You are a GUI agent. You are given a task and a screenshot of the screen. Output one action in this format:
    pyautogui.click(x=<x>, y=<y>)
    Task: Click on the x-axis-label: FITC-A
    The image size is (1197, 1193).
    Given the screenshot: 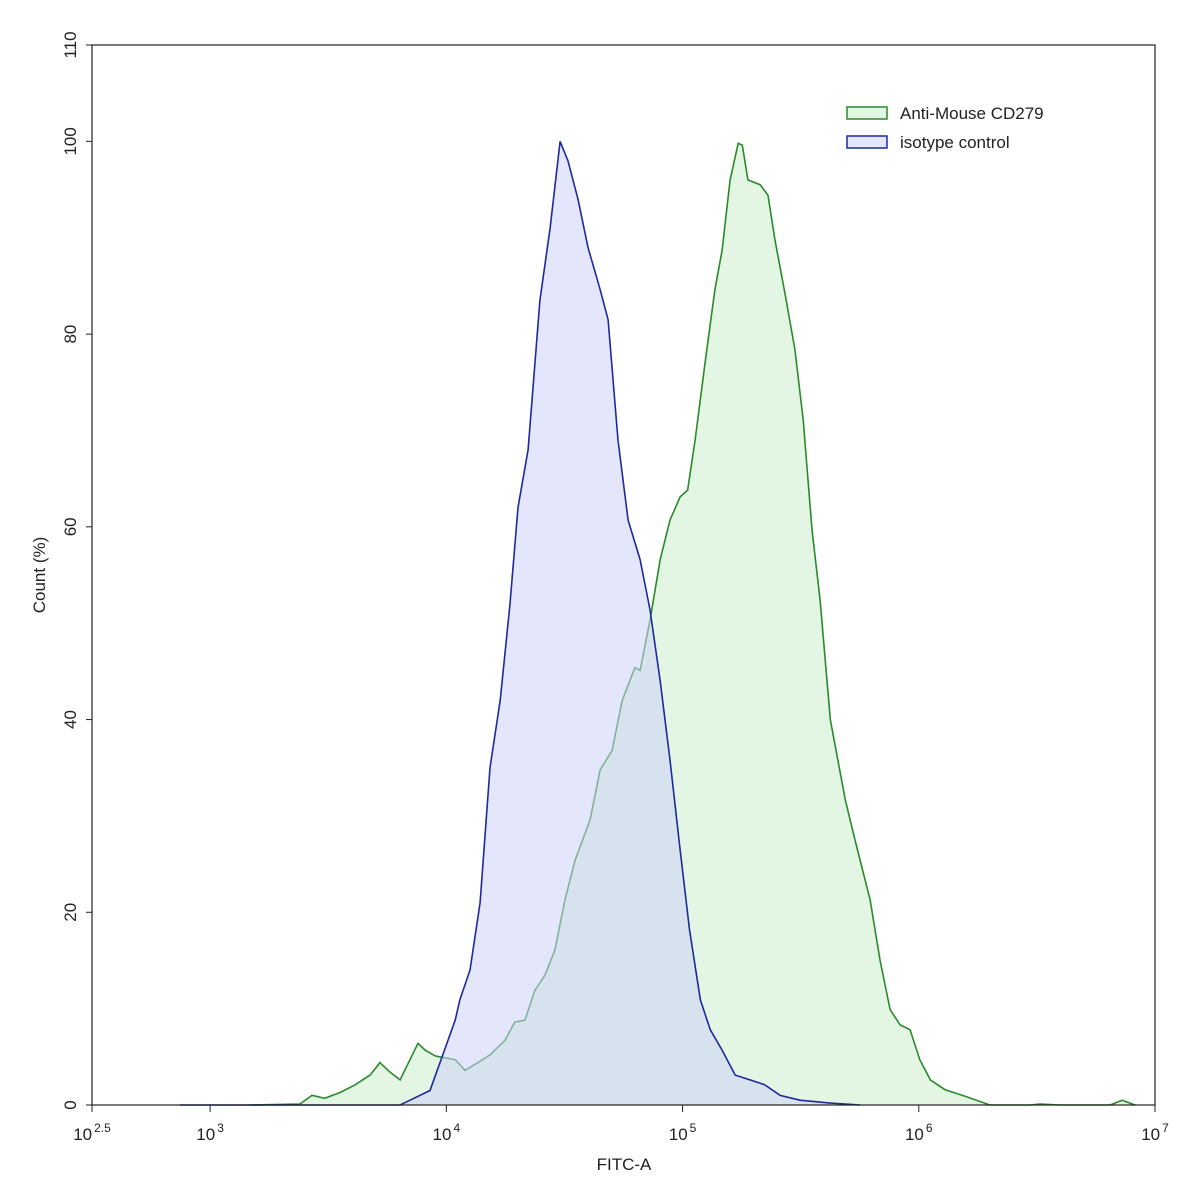 What is the action you would take?
    pyautogui.click(x=624, y=1164)
    